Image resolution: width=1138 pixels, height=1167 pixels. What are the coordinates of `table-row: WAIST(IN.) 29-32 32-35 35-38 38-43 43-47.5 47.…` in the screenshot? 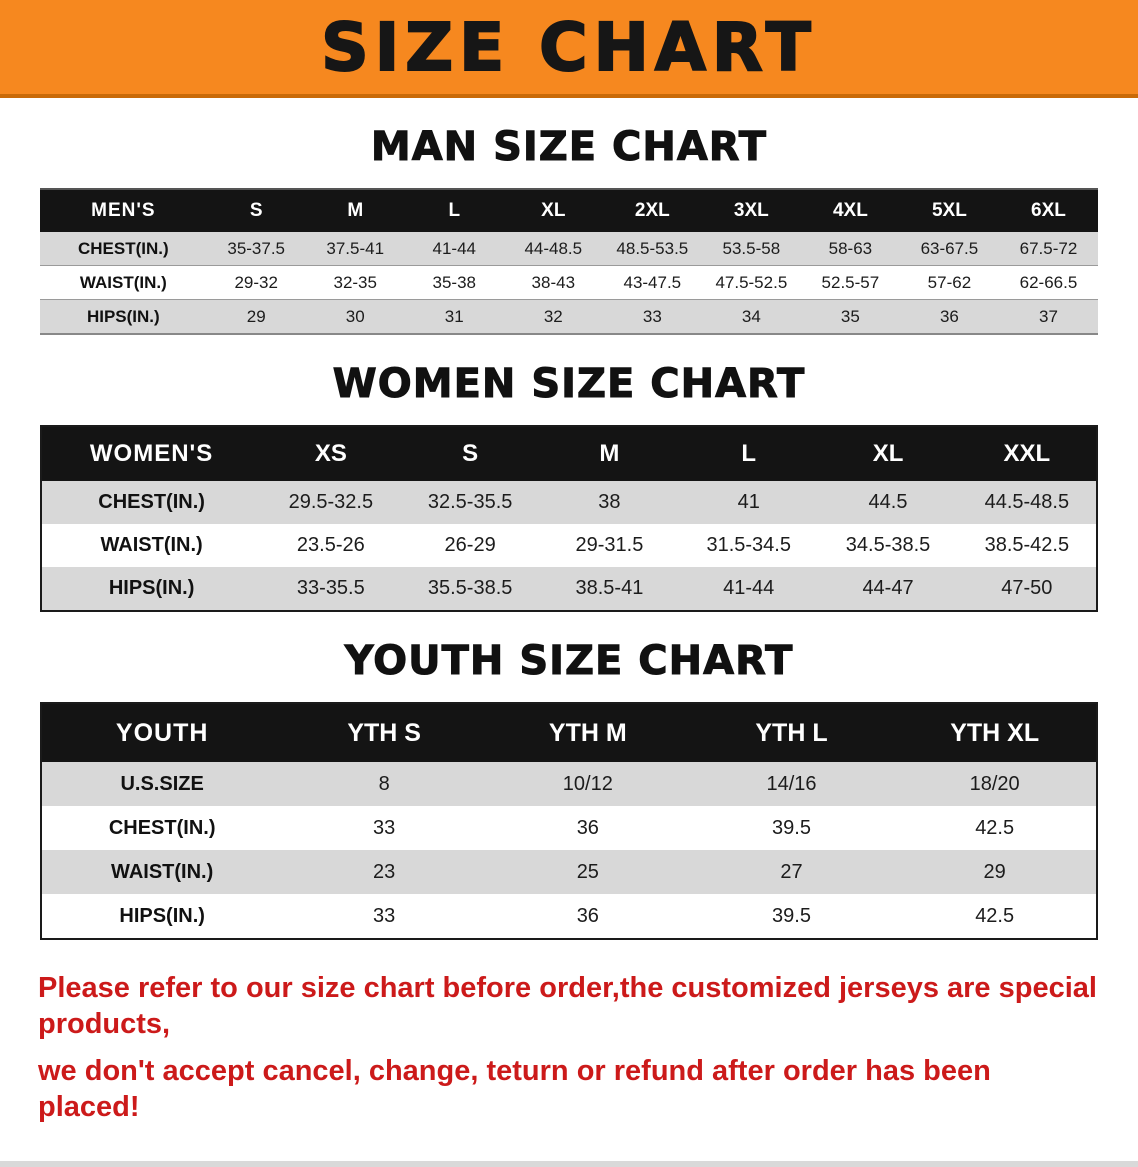 It's located at (569, 282).